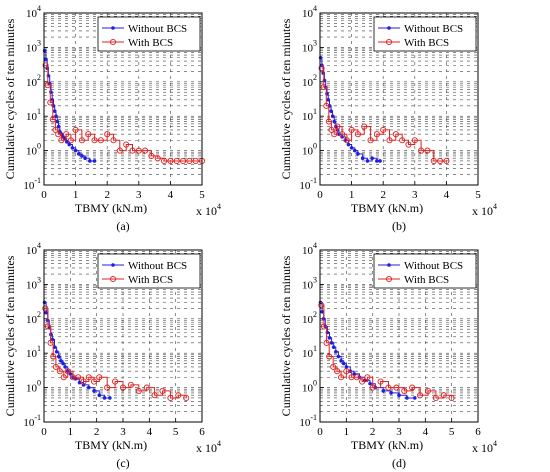 Image resolution: width=550 pixels, height=472 pixels. I want to click on panel-caption: (d), so click(399, 463).